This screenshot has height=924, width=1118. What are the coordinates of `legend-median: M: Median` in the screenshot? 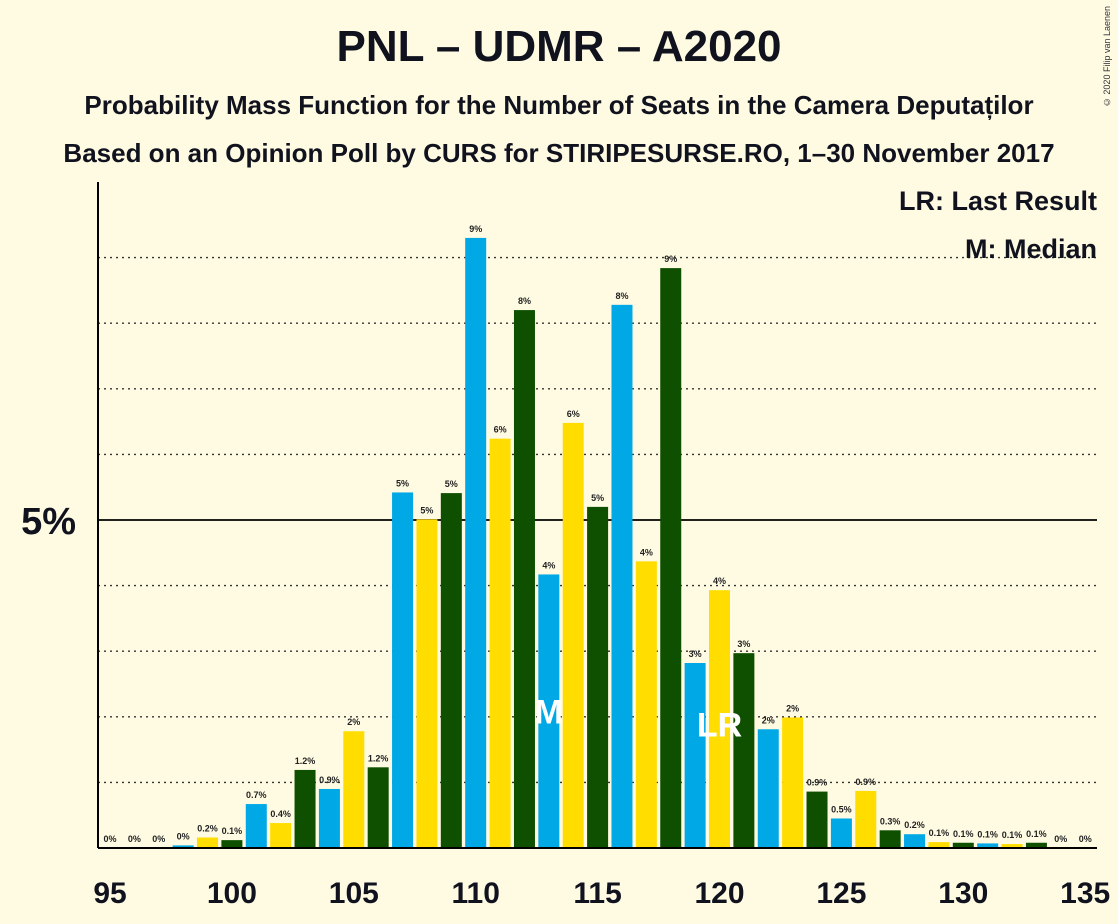 It's located at (1031, 249).